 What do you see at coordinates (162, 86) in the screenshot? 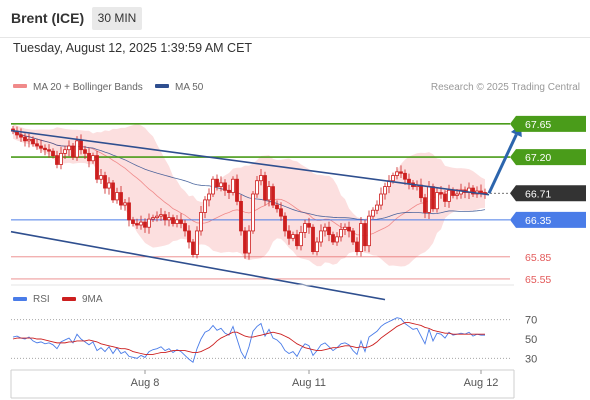
I see `ma50-legend-swatch` at bounding box center [162, 86].